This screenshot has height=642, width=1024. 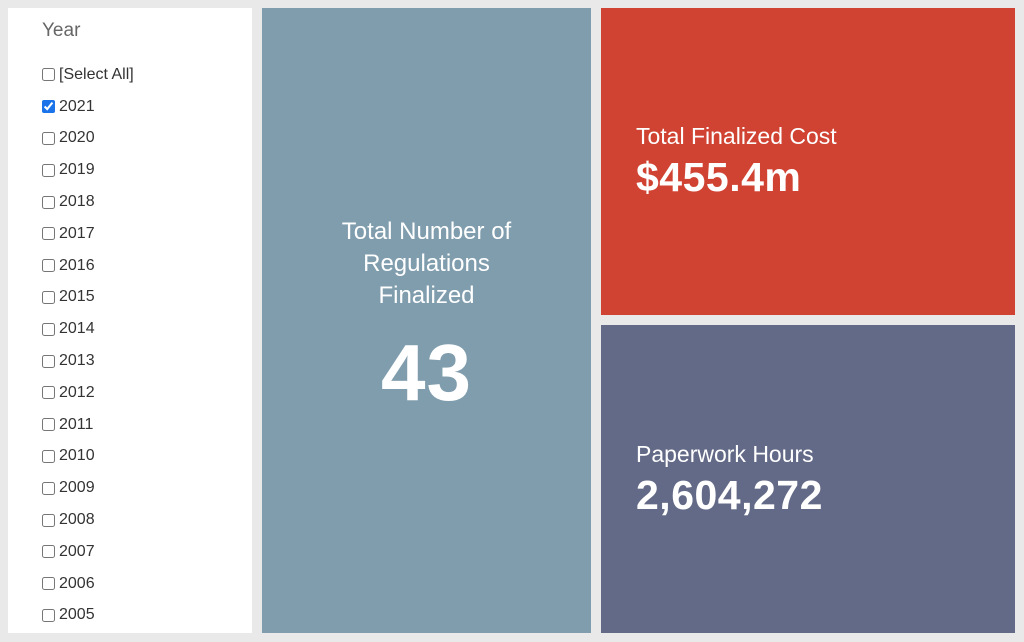 What do you see at coordinates (147, 361) in the screenshot?
I see `year-option-2013: 2013` at bounding box center [147, 361].